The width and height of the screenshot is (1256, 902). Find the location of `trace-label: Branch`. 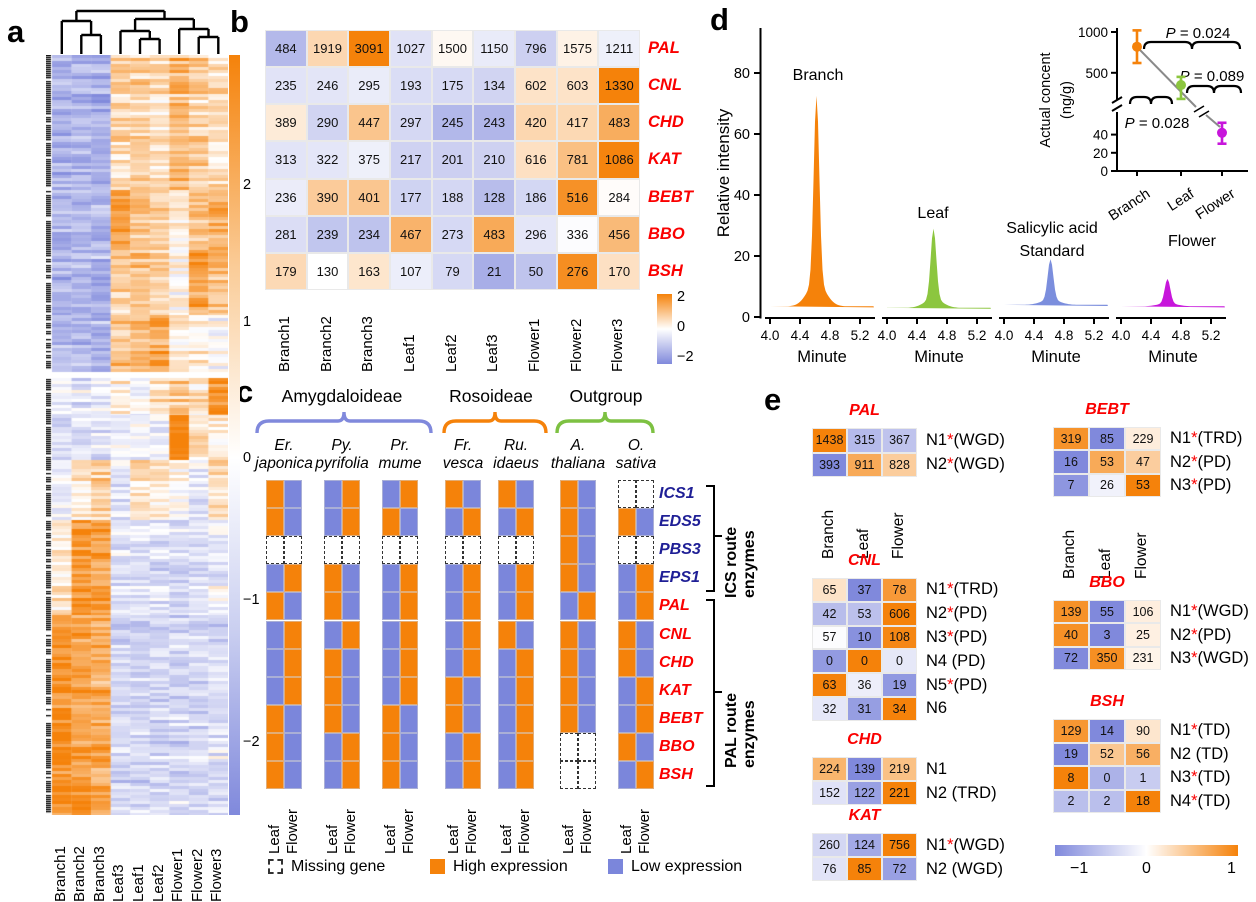

trace-label: Branch is located at coordinates (818, 75).